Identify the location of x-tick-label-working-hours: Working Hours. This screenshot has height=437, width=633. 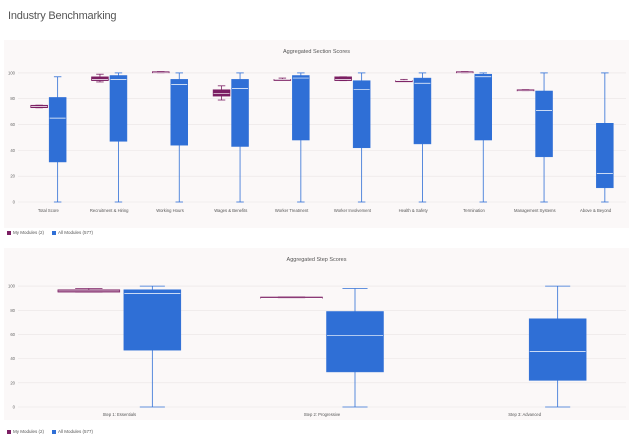
(170, 210).